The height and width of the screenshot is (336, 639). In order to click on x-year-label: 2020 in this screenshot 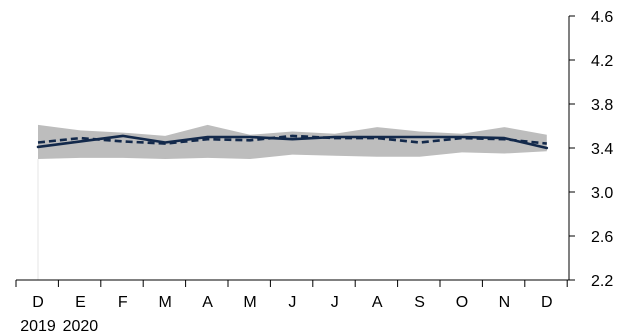, I will do `click(81, 326)`.